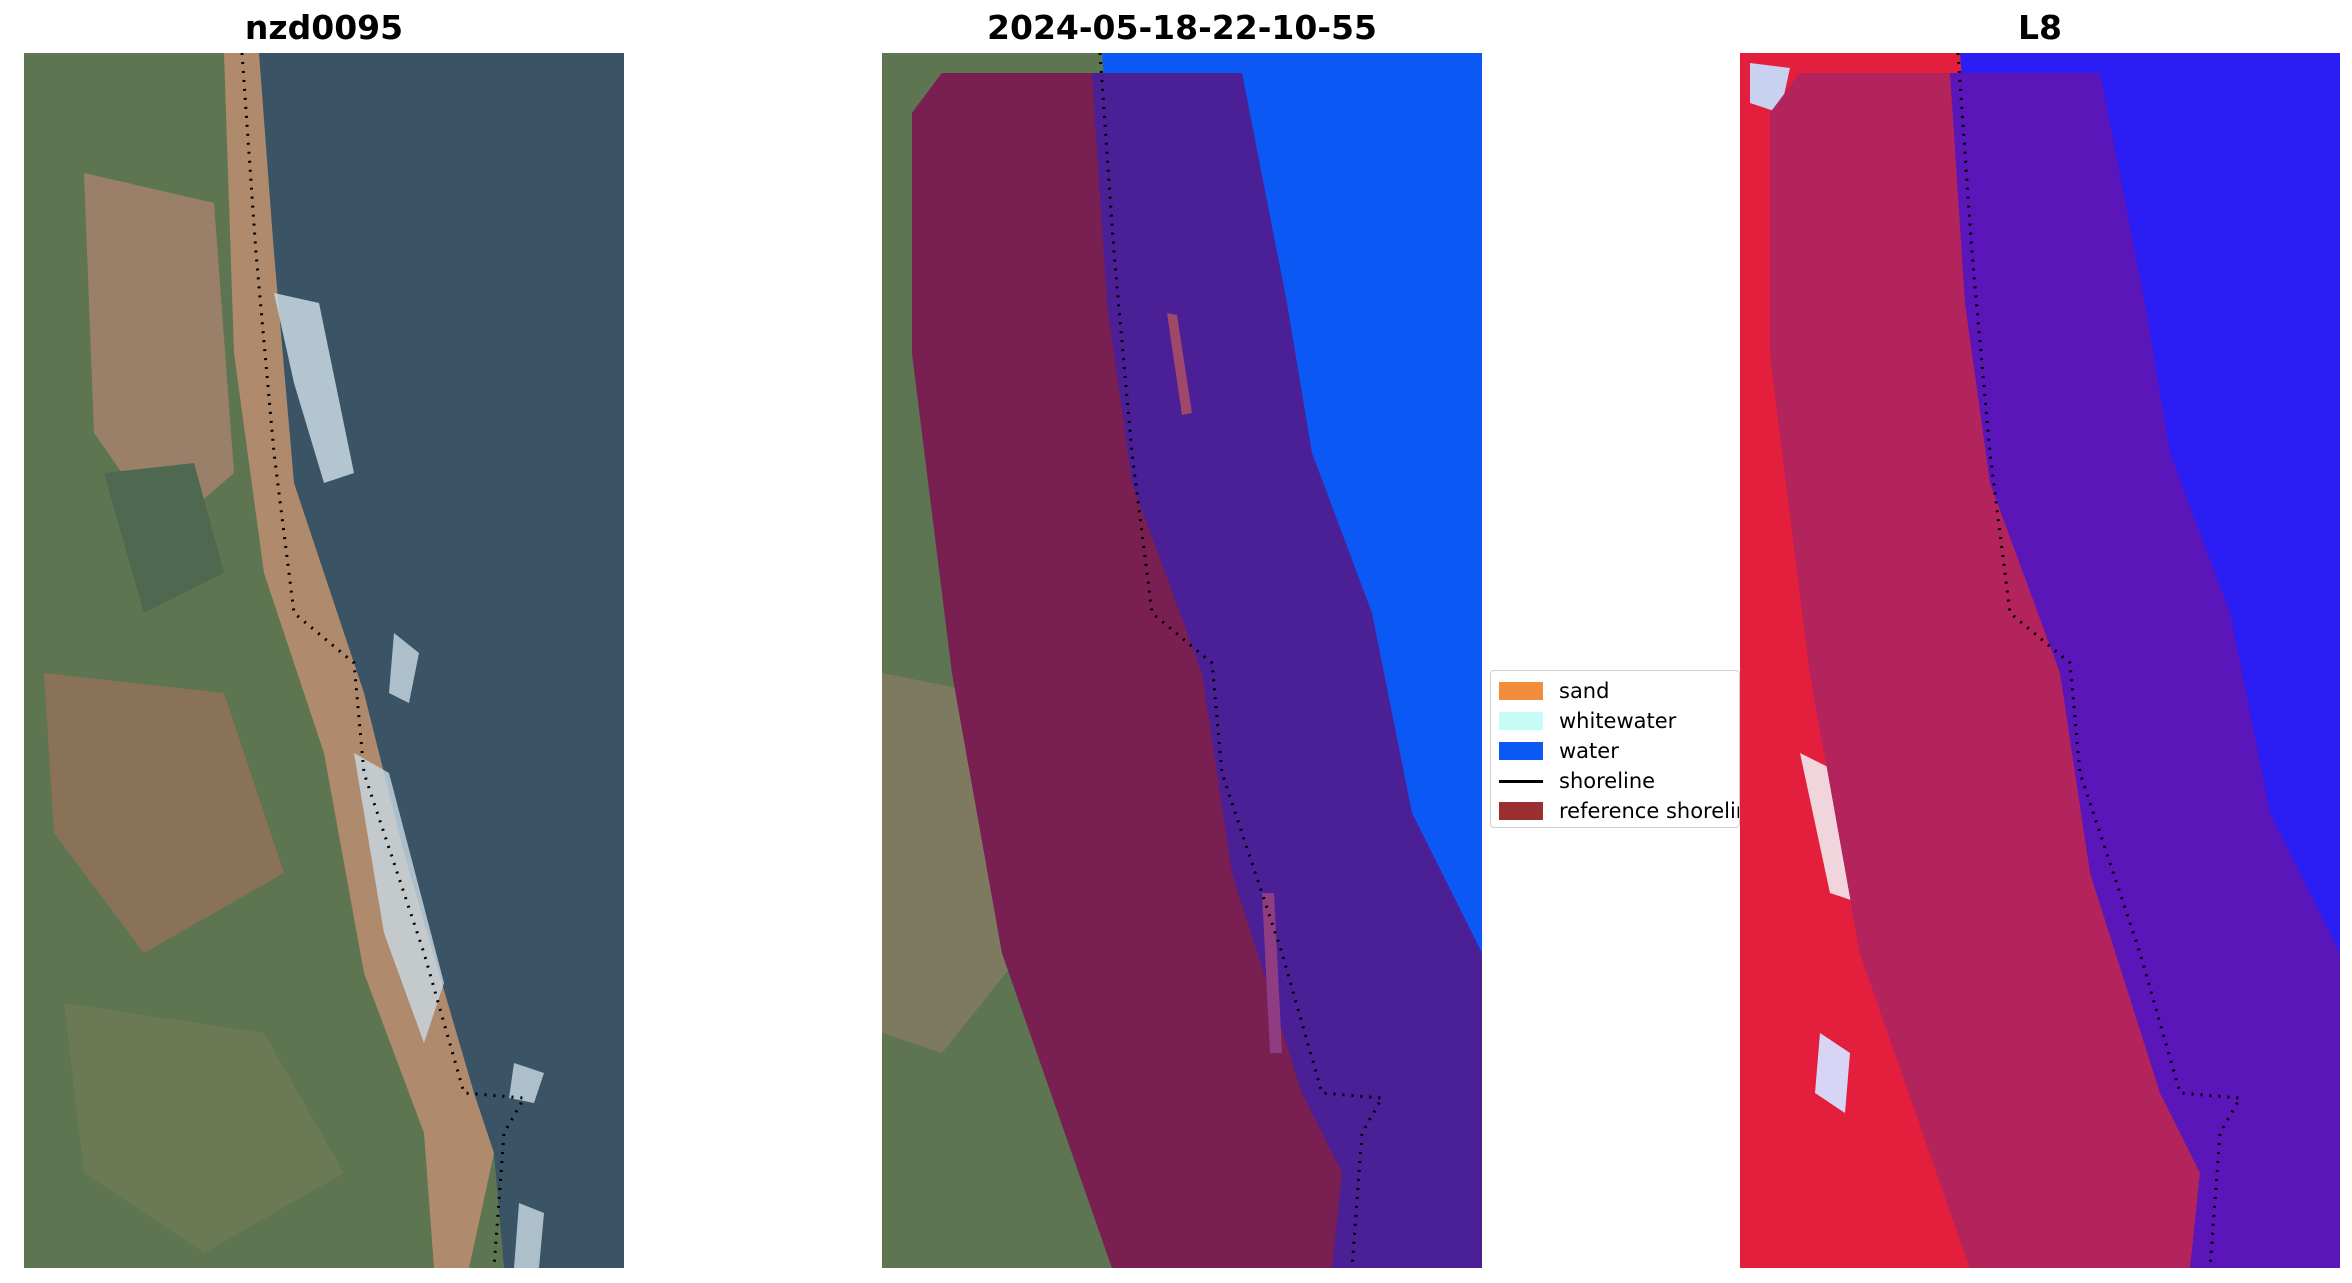 The height and width of the screenshot is (1283, 2352). I want to click on legend-label-whitewater: whitewater, so click(1618, 721).